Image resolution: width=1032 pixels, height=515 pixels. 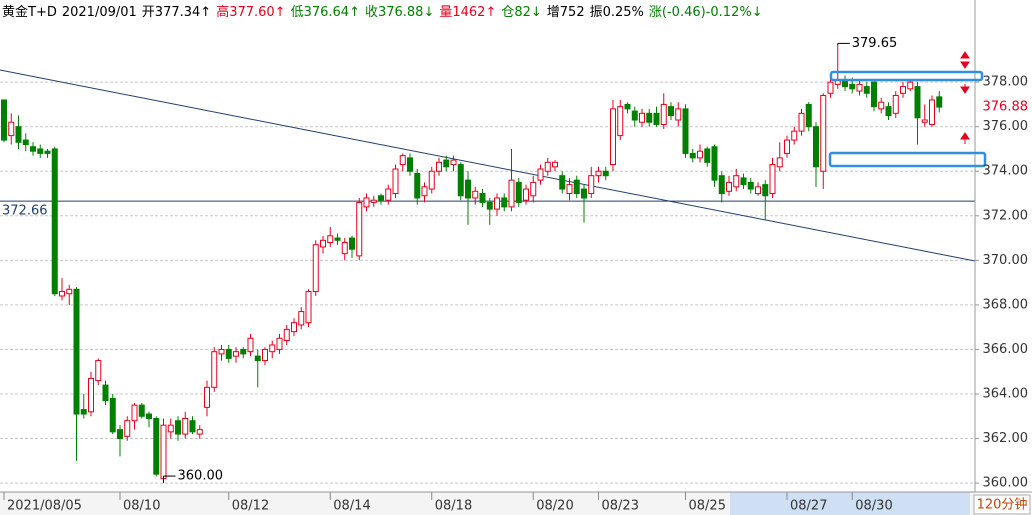 What do you see at coordinates (875, 43) in the screenshot?
I see `annotation-label: 379.65` at bounding box center [875, 43].